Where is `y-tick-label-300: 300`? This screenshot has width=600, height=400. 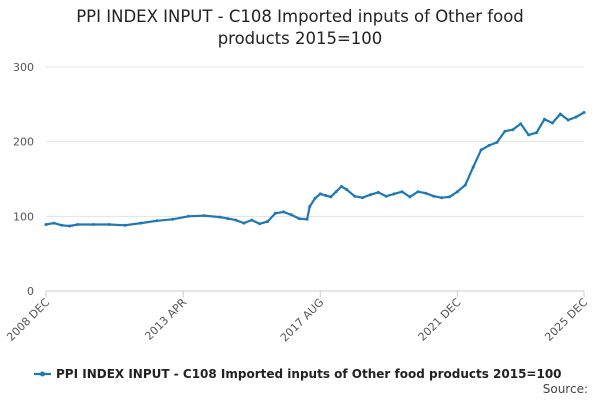
y-tick-label-300: 300 is located at coordinates (23, 67).